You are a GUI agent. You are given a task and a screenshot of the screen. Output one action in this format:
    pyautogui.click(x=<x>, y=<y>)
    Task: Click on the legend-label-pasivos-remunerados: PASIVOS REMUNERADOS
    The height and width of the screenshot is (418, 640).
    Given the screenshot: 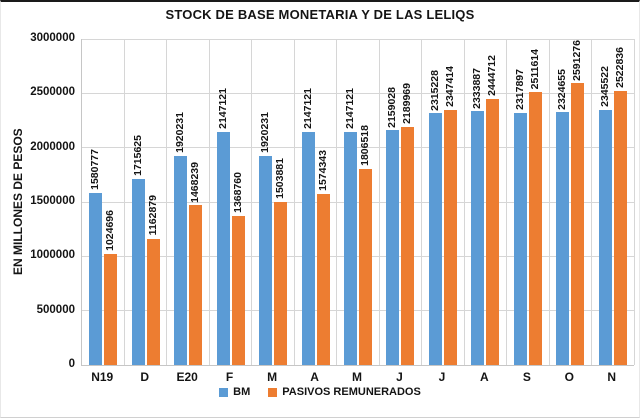 What is the action you would take?
    pyautogui.click(x=351, y=392)
    